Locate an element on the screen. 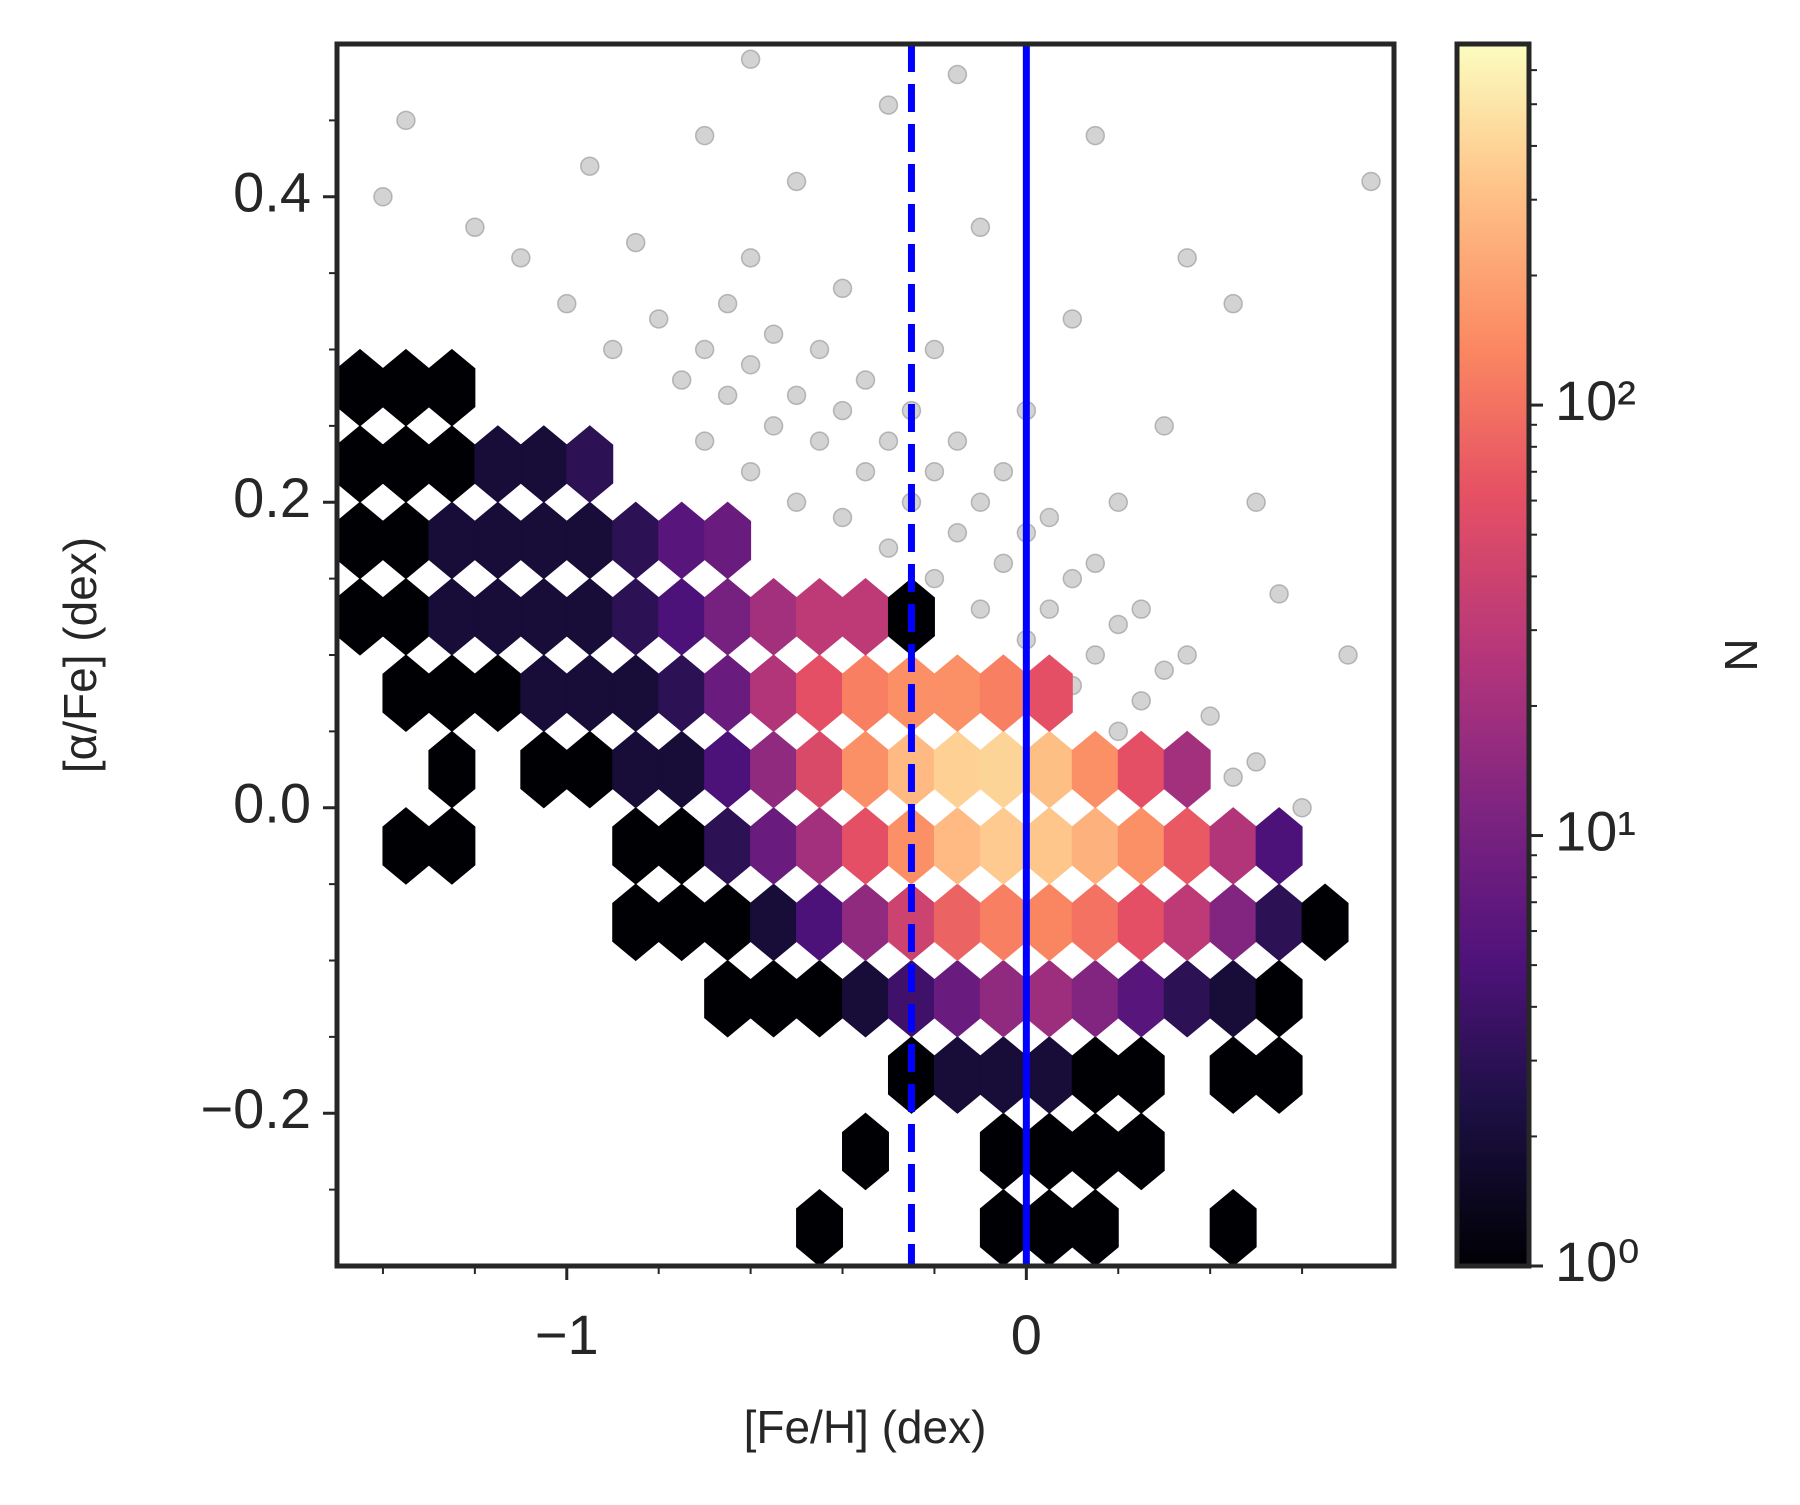 The width and height of the screenshot is (1800, 1505). colorbar-tick-label: 10¹ is located at coordinates (1595, 830).